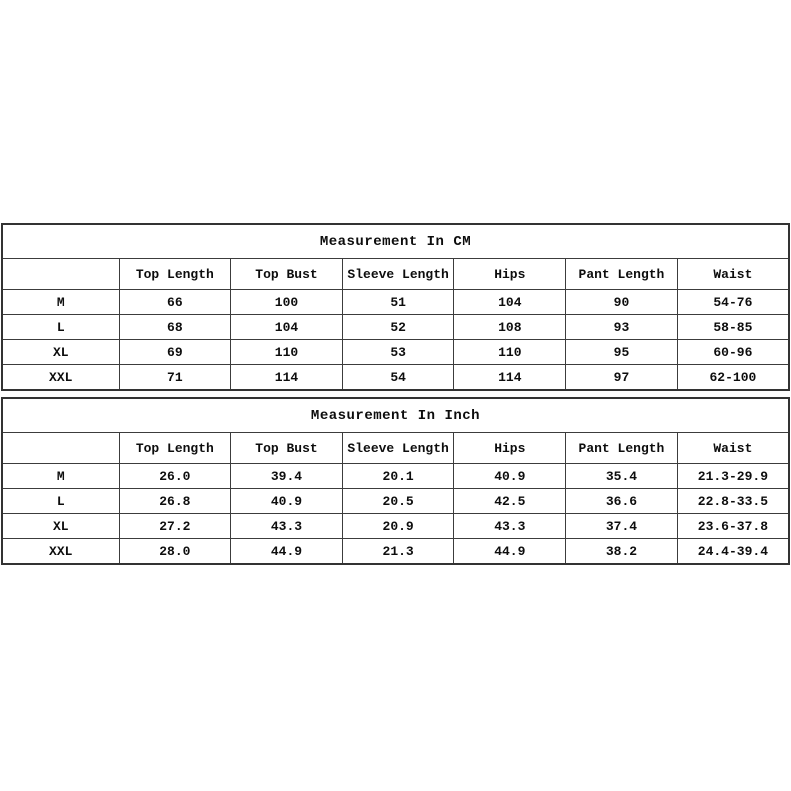 This screenshot has height=791, width=791. What do you see at coordinates (733, 352) in the screenshot?
I see `measurement-cell: 60-96` at bounding box center [733, 352].